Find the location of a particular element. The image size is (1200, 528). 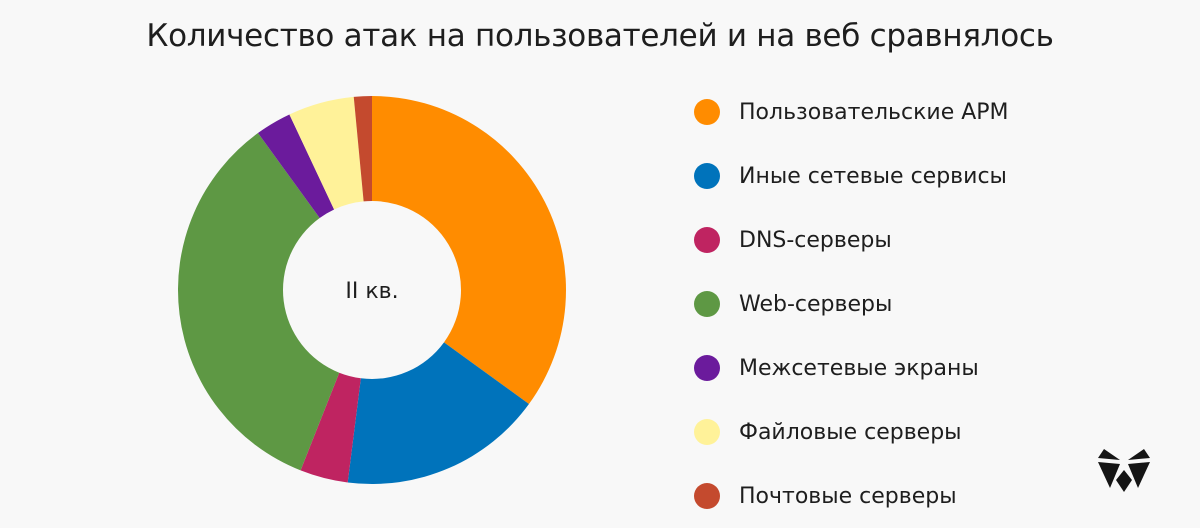

legend-item-5: Файловые серверы is located at coordinates (924, 432).